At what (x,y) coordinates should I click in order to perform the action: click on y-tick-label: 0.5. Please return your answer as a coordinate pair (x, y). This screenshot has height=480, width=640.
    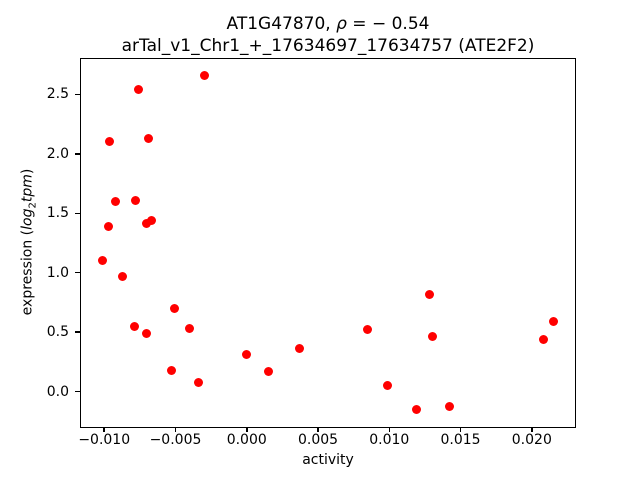
    Looking at the image, I should click on (57, 332).